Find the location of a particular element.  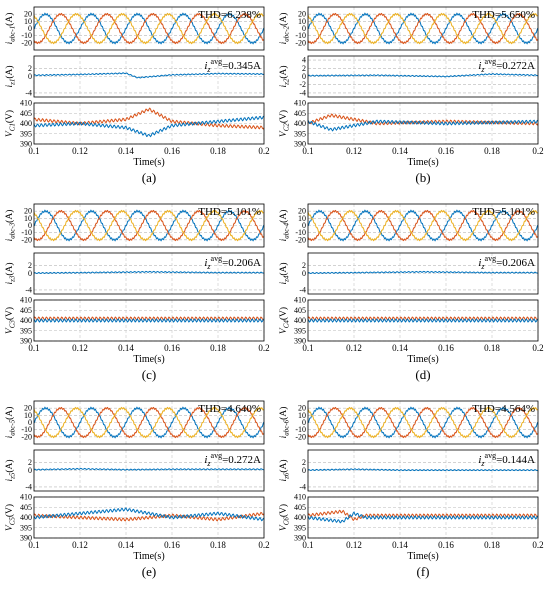

thd-annotation: THD=5.650% is located at coordinates (503, 15).